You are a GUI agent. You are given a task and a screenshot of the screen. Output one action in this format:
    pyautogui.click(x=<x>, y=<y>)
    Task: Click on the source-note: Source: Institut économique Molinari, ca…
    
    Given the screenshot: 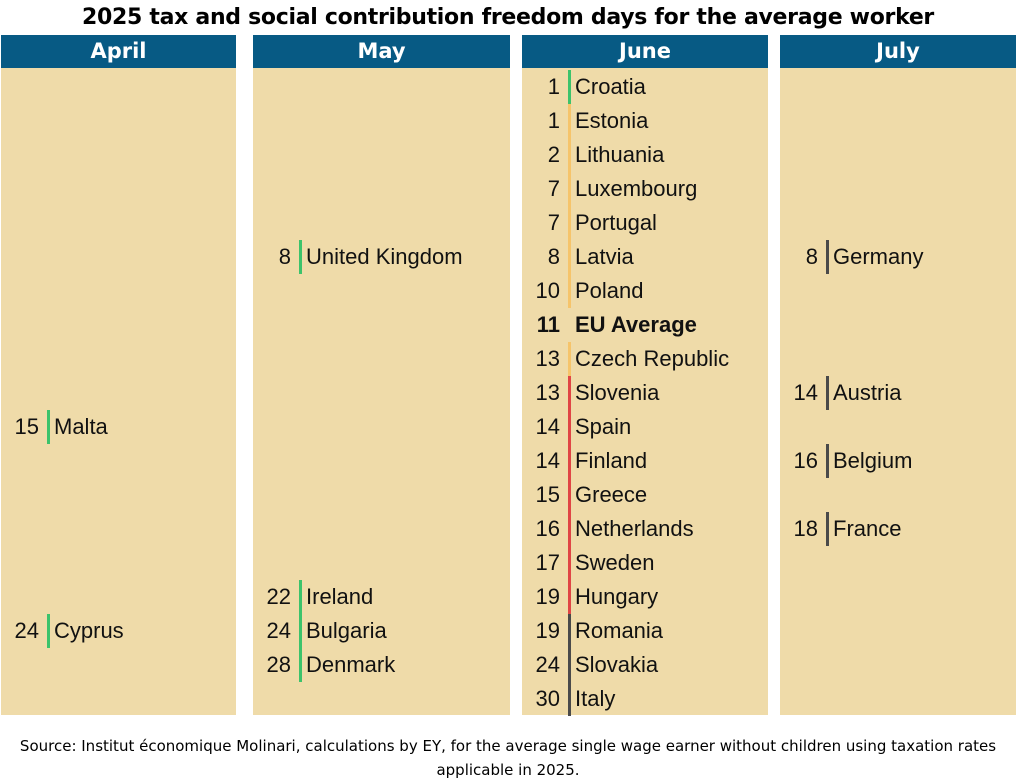 What is the action you would take?
    pyautogui.click(x=508, y=758)
    